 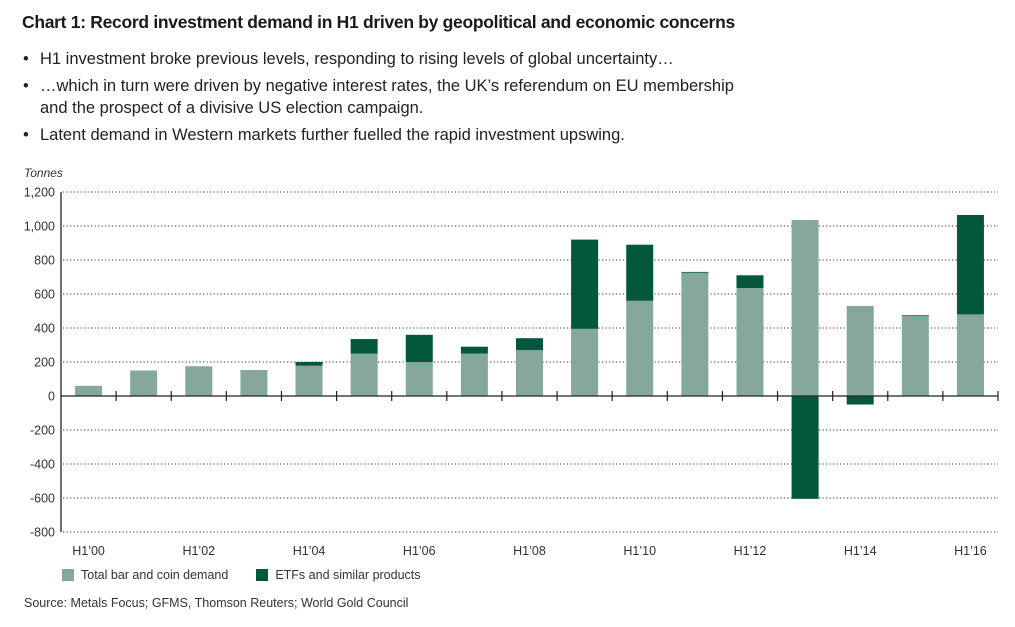 I want to click on y-tick-label: -600, so click(x=42, y=499).